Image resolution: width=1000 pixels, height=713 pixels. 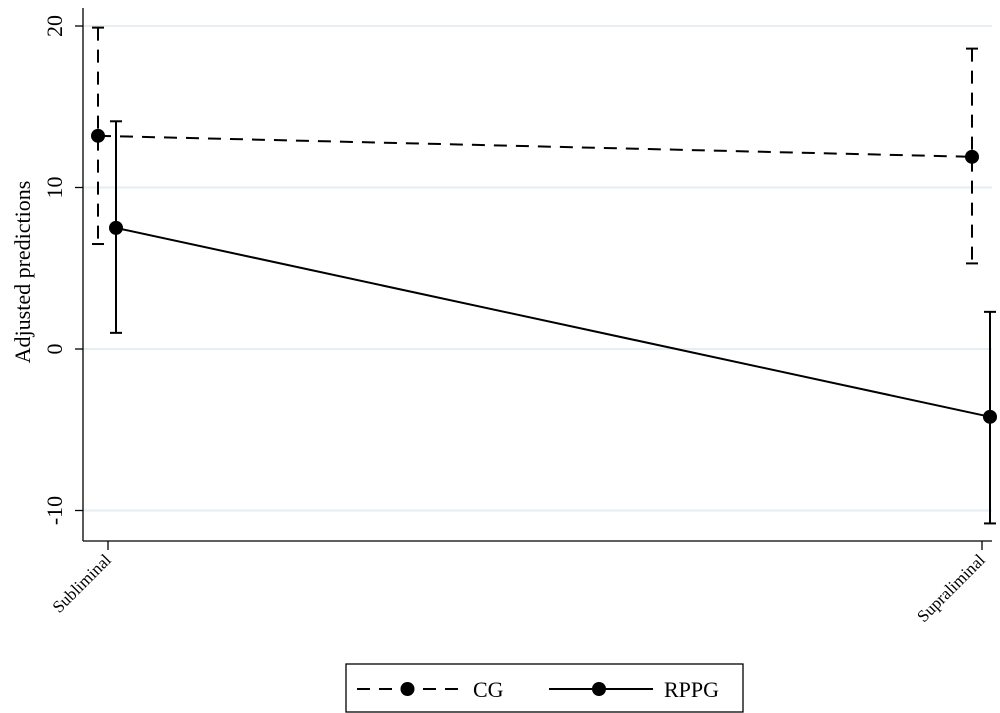 I want to click on legend: CG RPPG, so click(x=544, y=688).